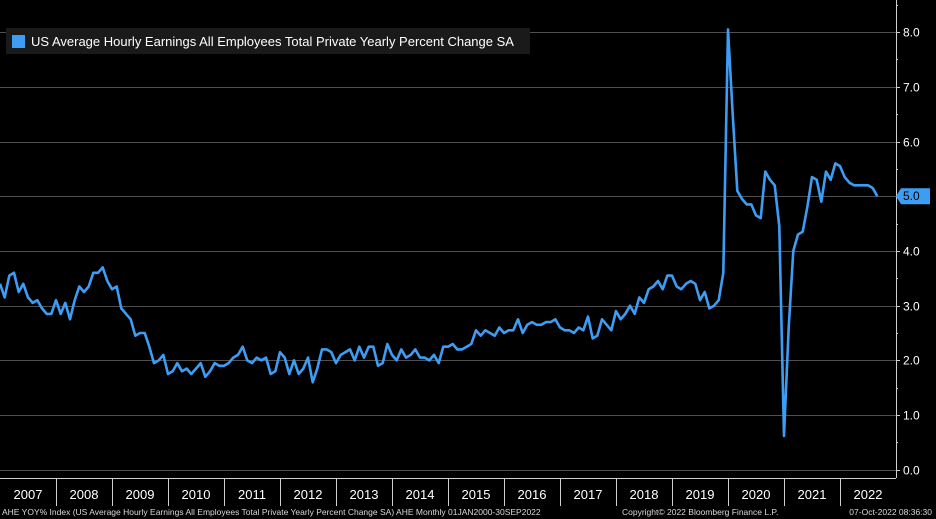  Describe the element at coordinates (18, 41) in the screenshot. I see `legend-swatch` at that location.